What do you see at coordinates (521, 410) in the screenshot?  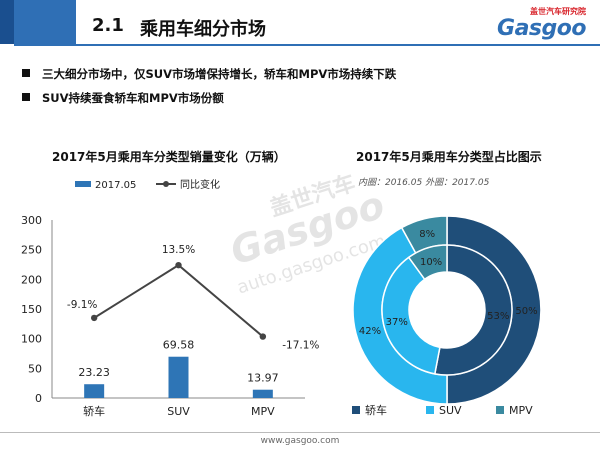 I see `legend-label: MPV` at bounding box center [521, 410].